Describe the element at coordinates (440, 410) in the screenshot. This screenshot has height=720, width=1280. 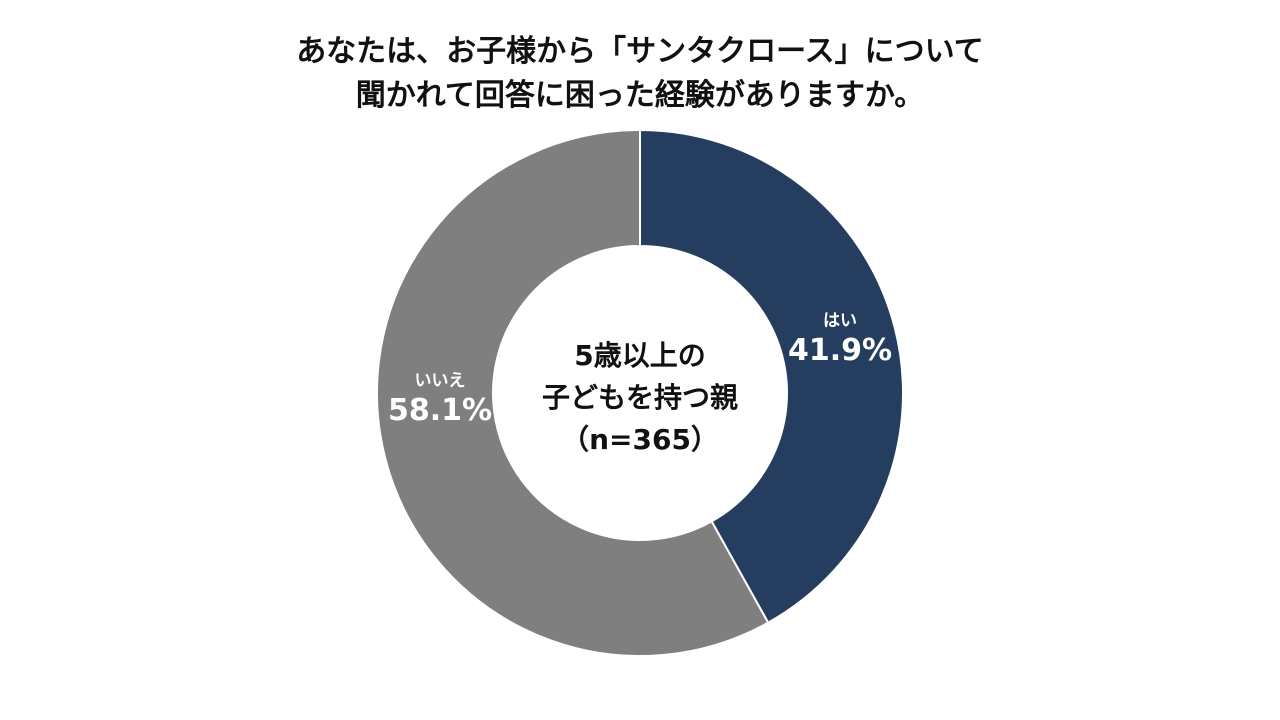
I see `slice-value-no: 58.1%` at that location.